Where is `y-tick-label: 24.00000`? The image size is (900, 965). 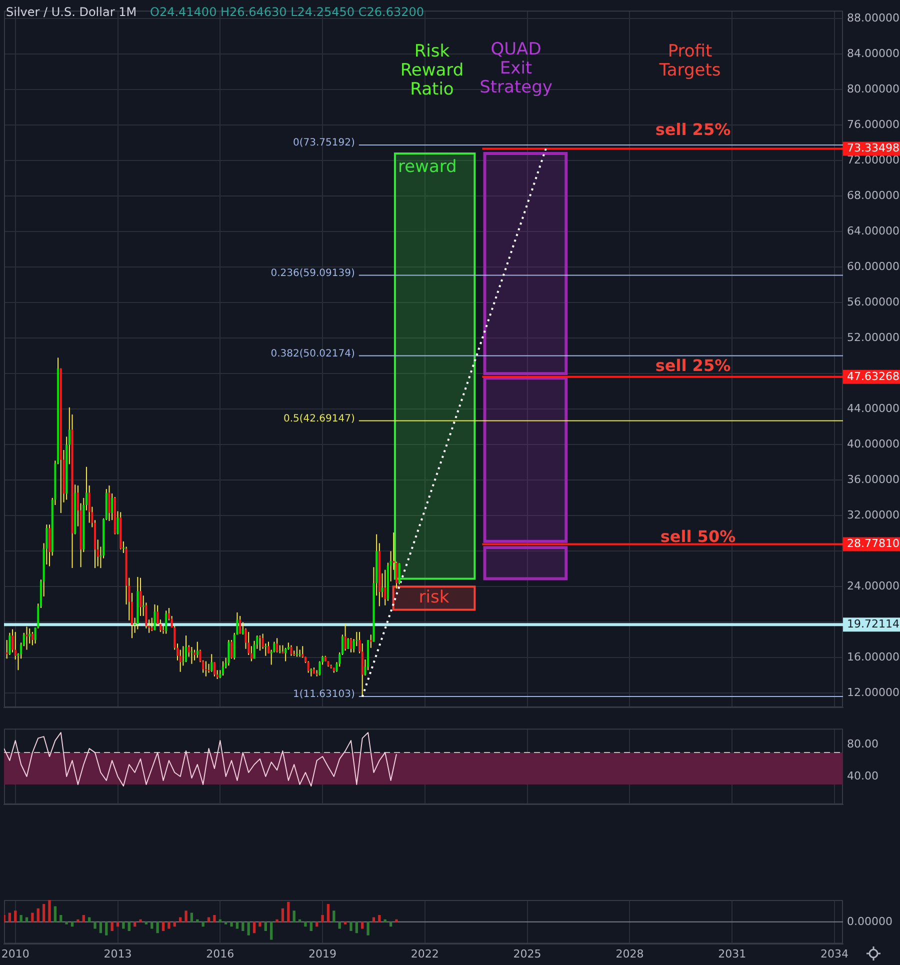 y-tick-label: 24.00000 is located at coordinates (873, 586).